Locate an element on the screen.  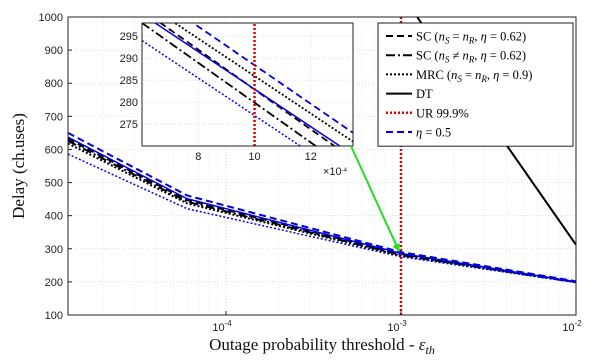
inset-y-tick-label: 295 is located at coordinates (129, 37).